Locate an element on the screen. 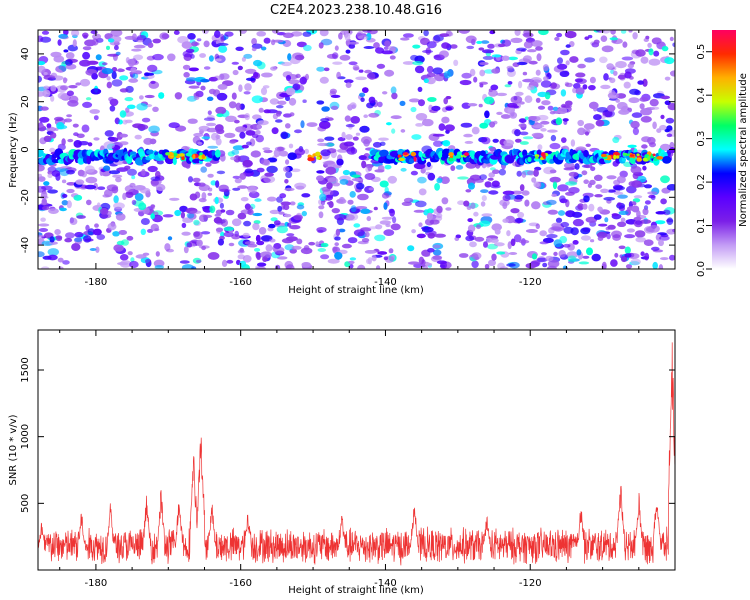 The image size is (750, 600). y-tick-label: 40 is located at coordinates (25, 54).